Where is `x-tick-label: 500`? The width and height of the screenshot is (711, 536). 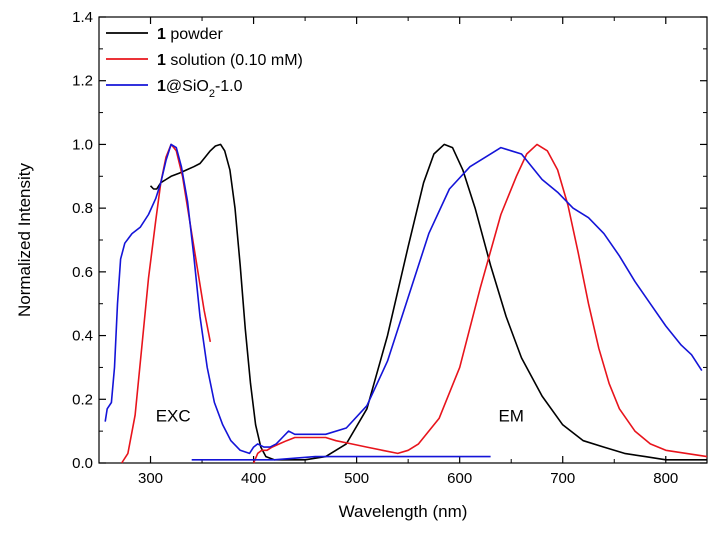
x-tick-label: 500 is located at coordinates (356, 478).